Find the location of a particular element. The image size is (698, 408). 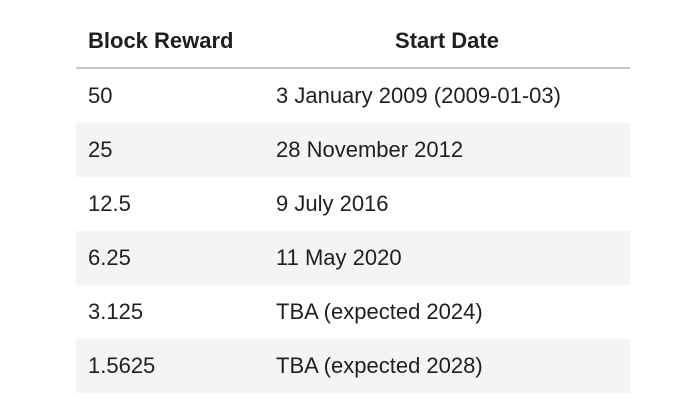

cell-start-date: 11 May 2020 is located at coordinates (447, 258).